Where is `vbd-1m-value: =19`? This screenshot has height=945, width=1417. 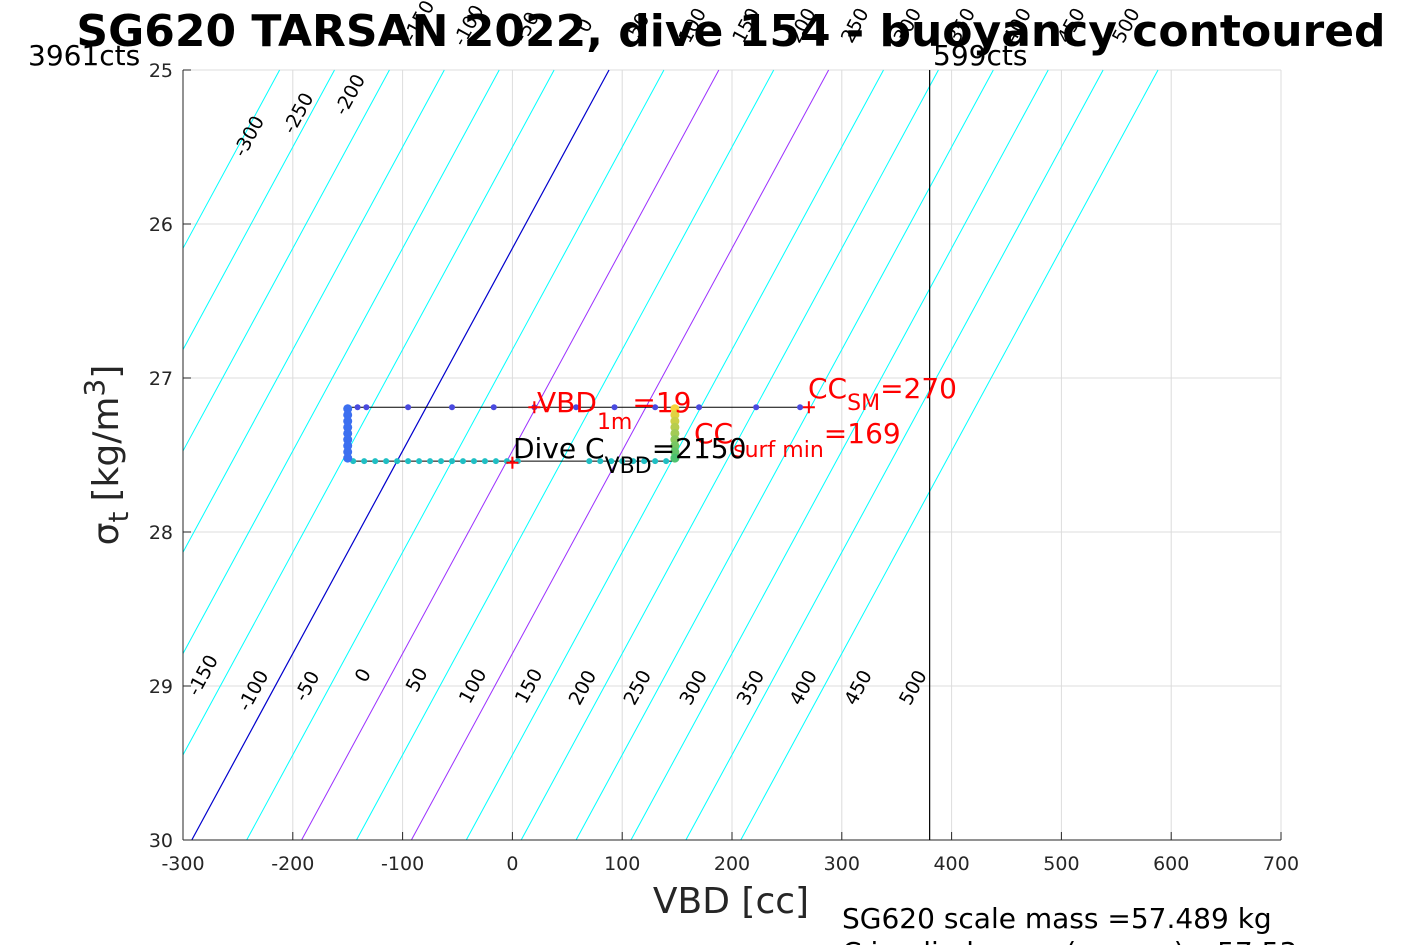 vbd-1m-value: =19 is located at coordinates (661, 402).